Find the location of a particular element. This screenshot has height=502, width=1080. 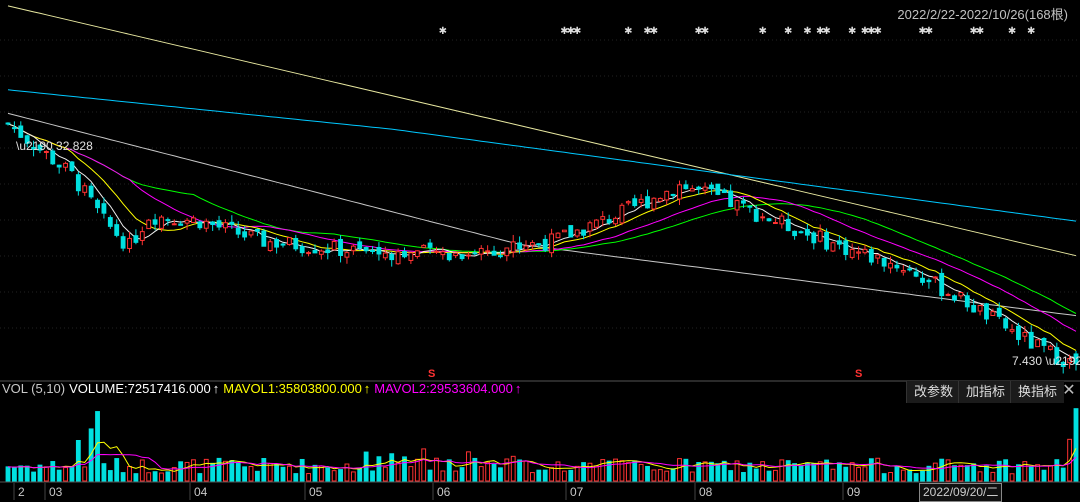

axis-label: 04 is located at coordinates (201, 492).